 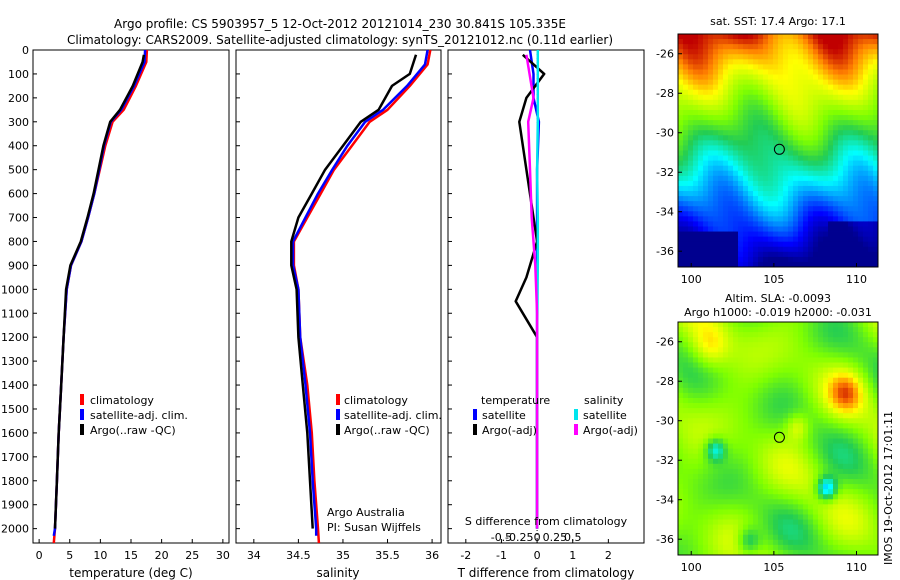 I want to click on top-tick-label: 0, so click(x=537, y=537).